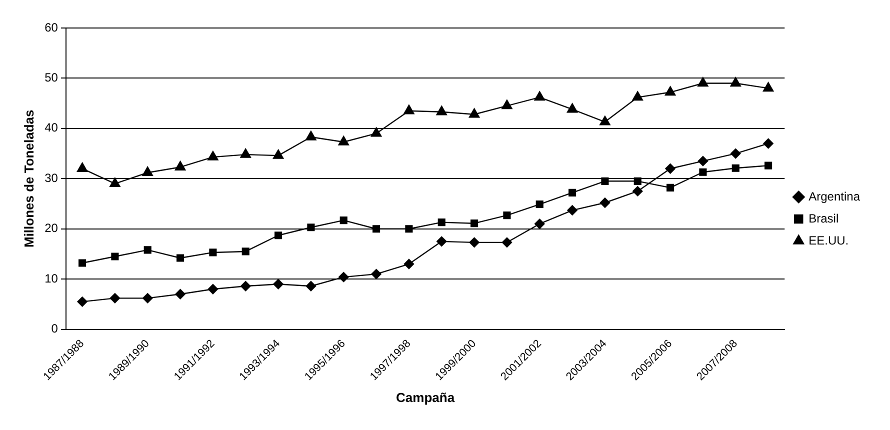 The image size is (890, 430). What do you see at coordinates (51, 27) in the screenshot?
I see `y-tick-label: 60` at bounding box center [51, 27].